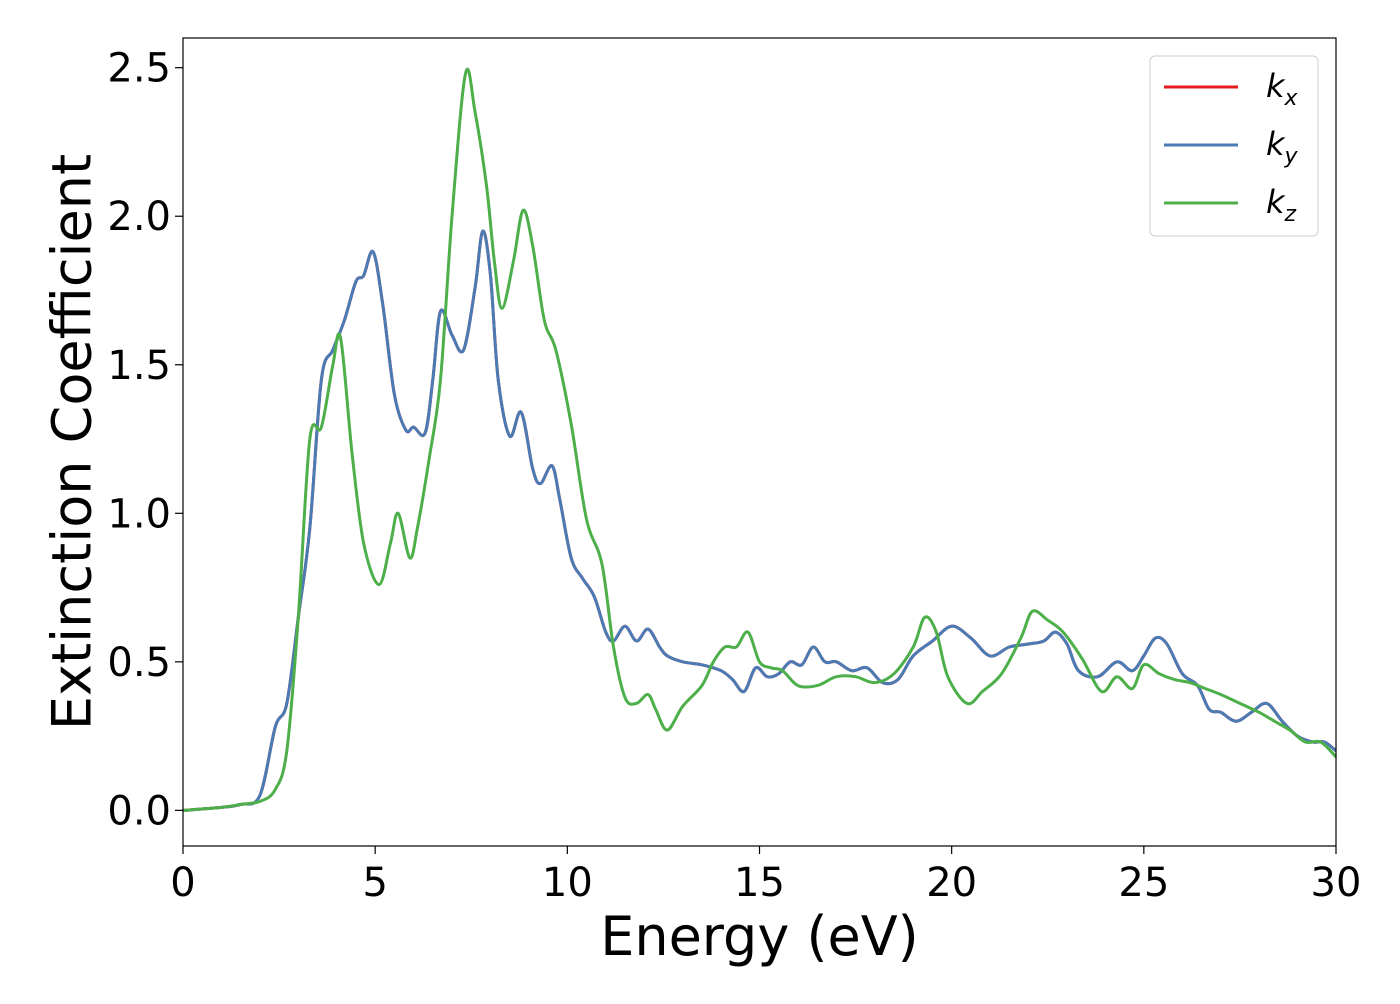  I want to click on legend-label-ky: ky, so click(1282, 147).